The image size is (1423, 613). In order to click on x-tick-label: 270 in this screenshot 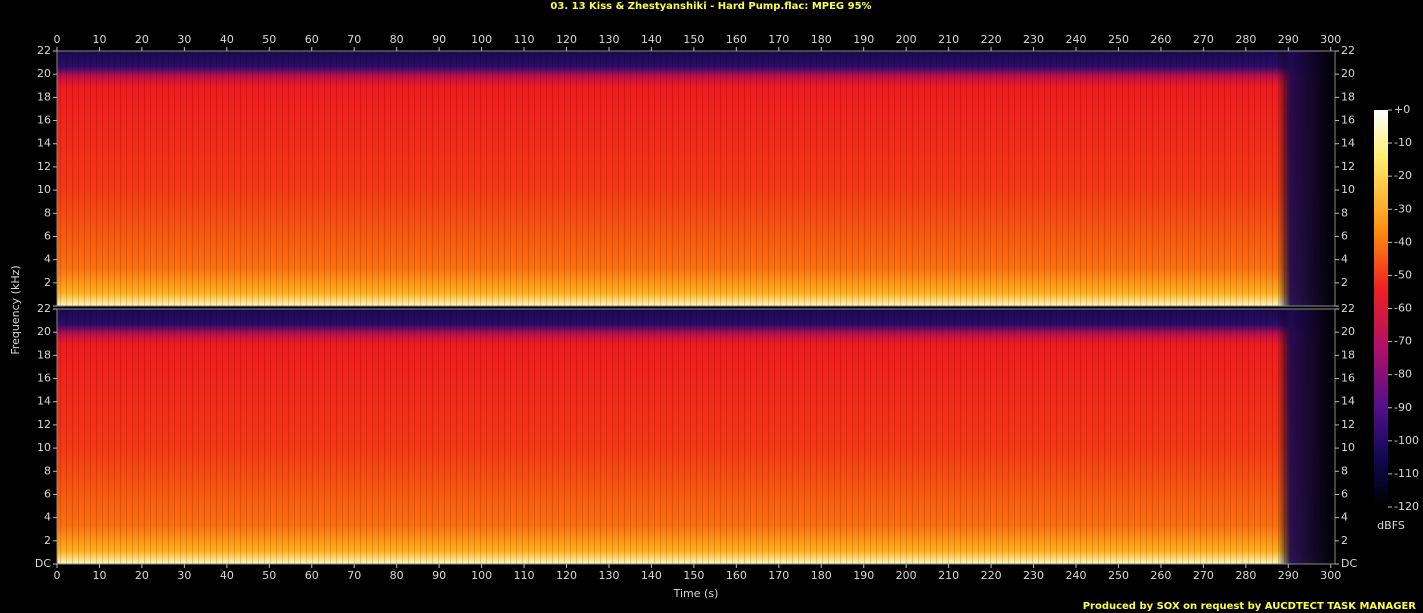, I will do `click(1203, 39)`.